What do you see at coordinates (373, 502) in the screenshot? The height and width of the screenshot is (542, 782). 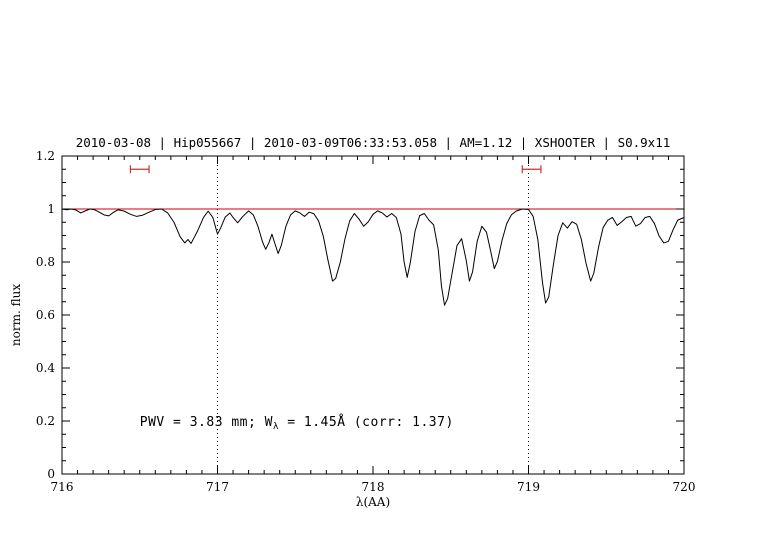 I see `x-axis-label: λ(AA)` at bounding box center [373, 502].